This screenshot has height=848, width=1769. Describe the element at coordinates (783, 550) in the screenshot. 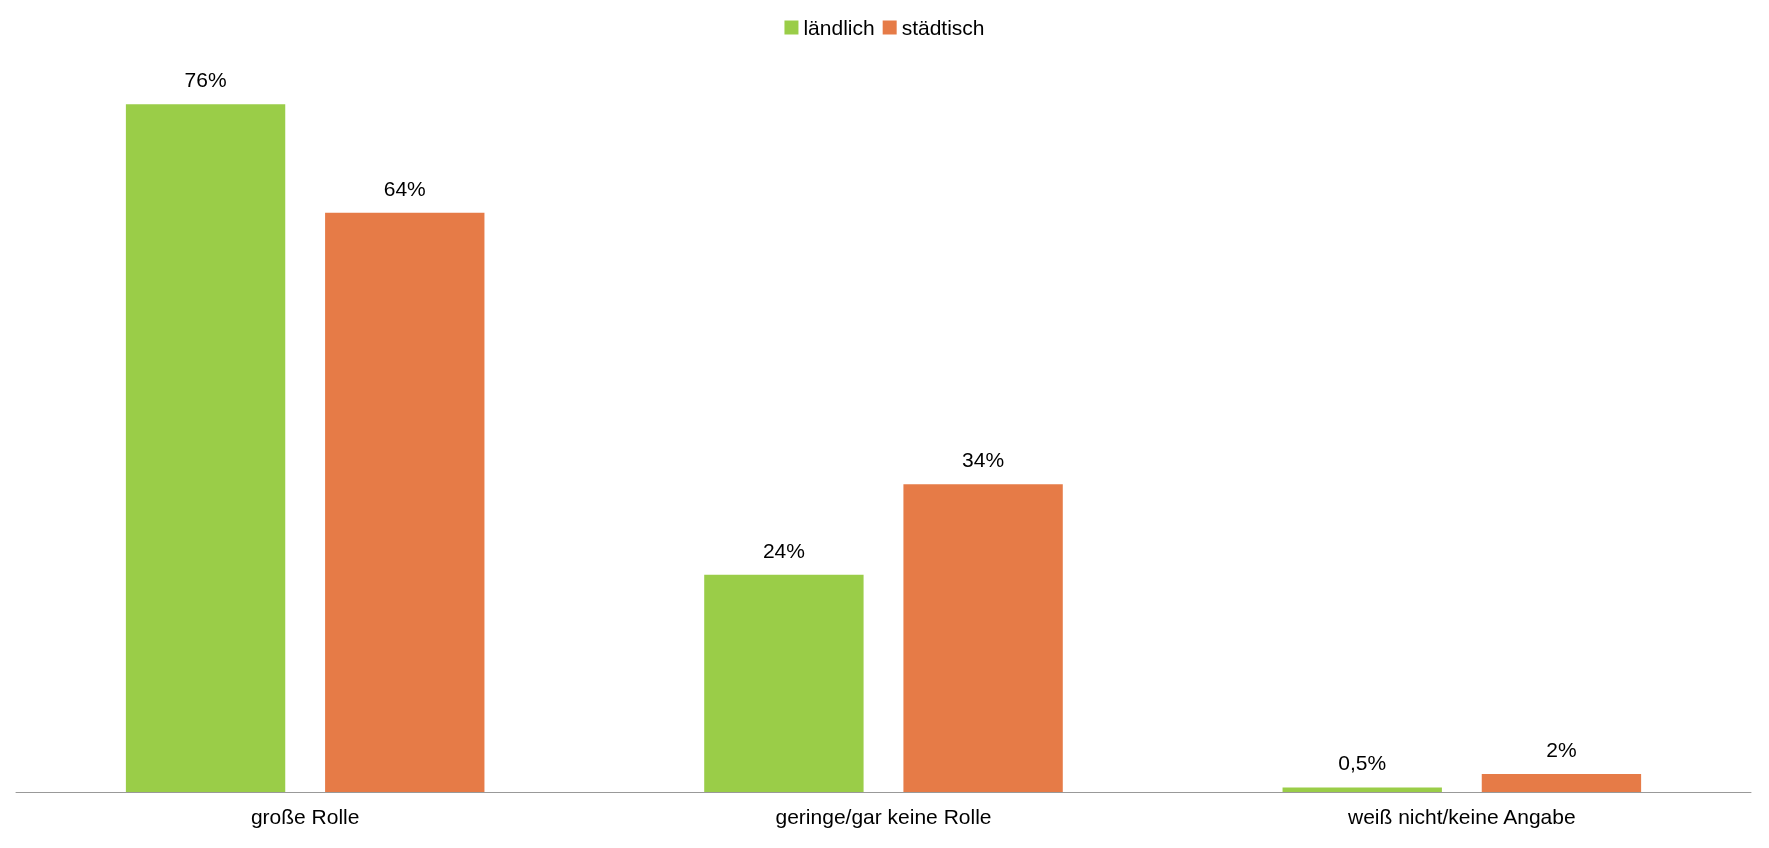

I see `data-label: 24%` at that location.